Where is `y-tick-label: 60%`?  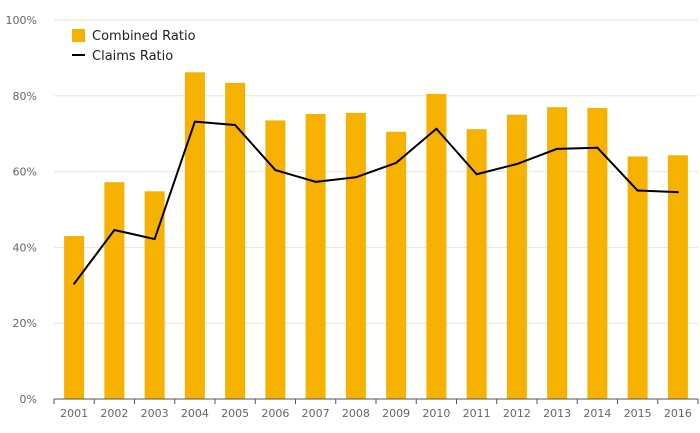
y-tick-label: 60% is located at coordinates (25, 172).